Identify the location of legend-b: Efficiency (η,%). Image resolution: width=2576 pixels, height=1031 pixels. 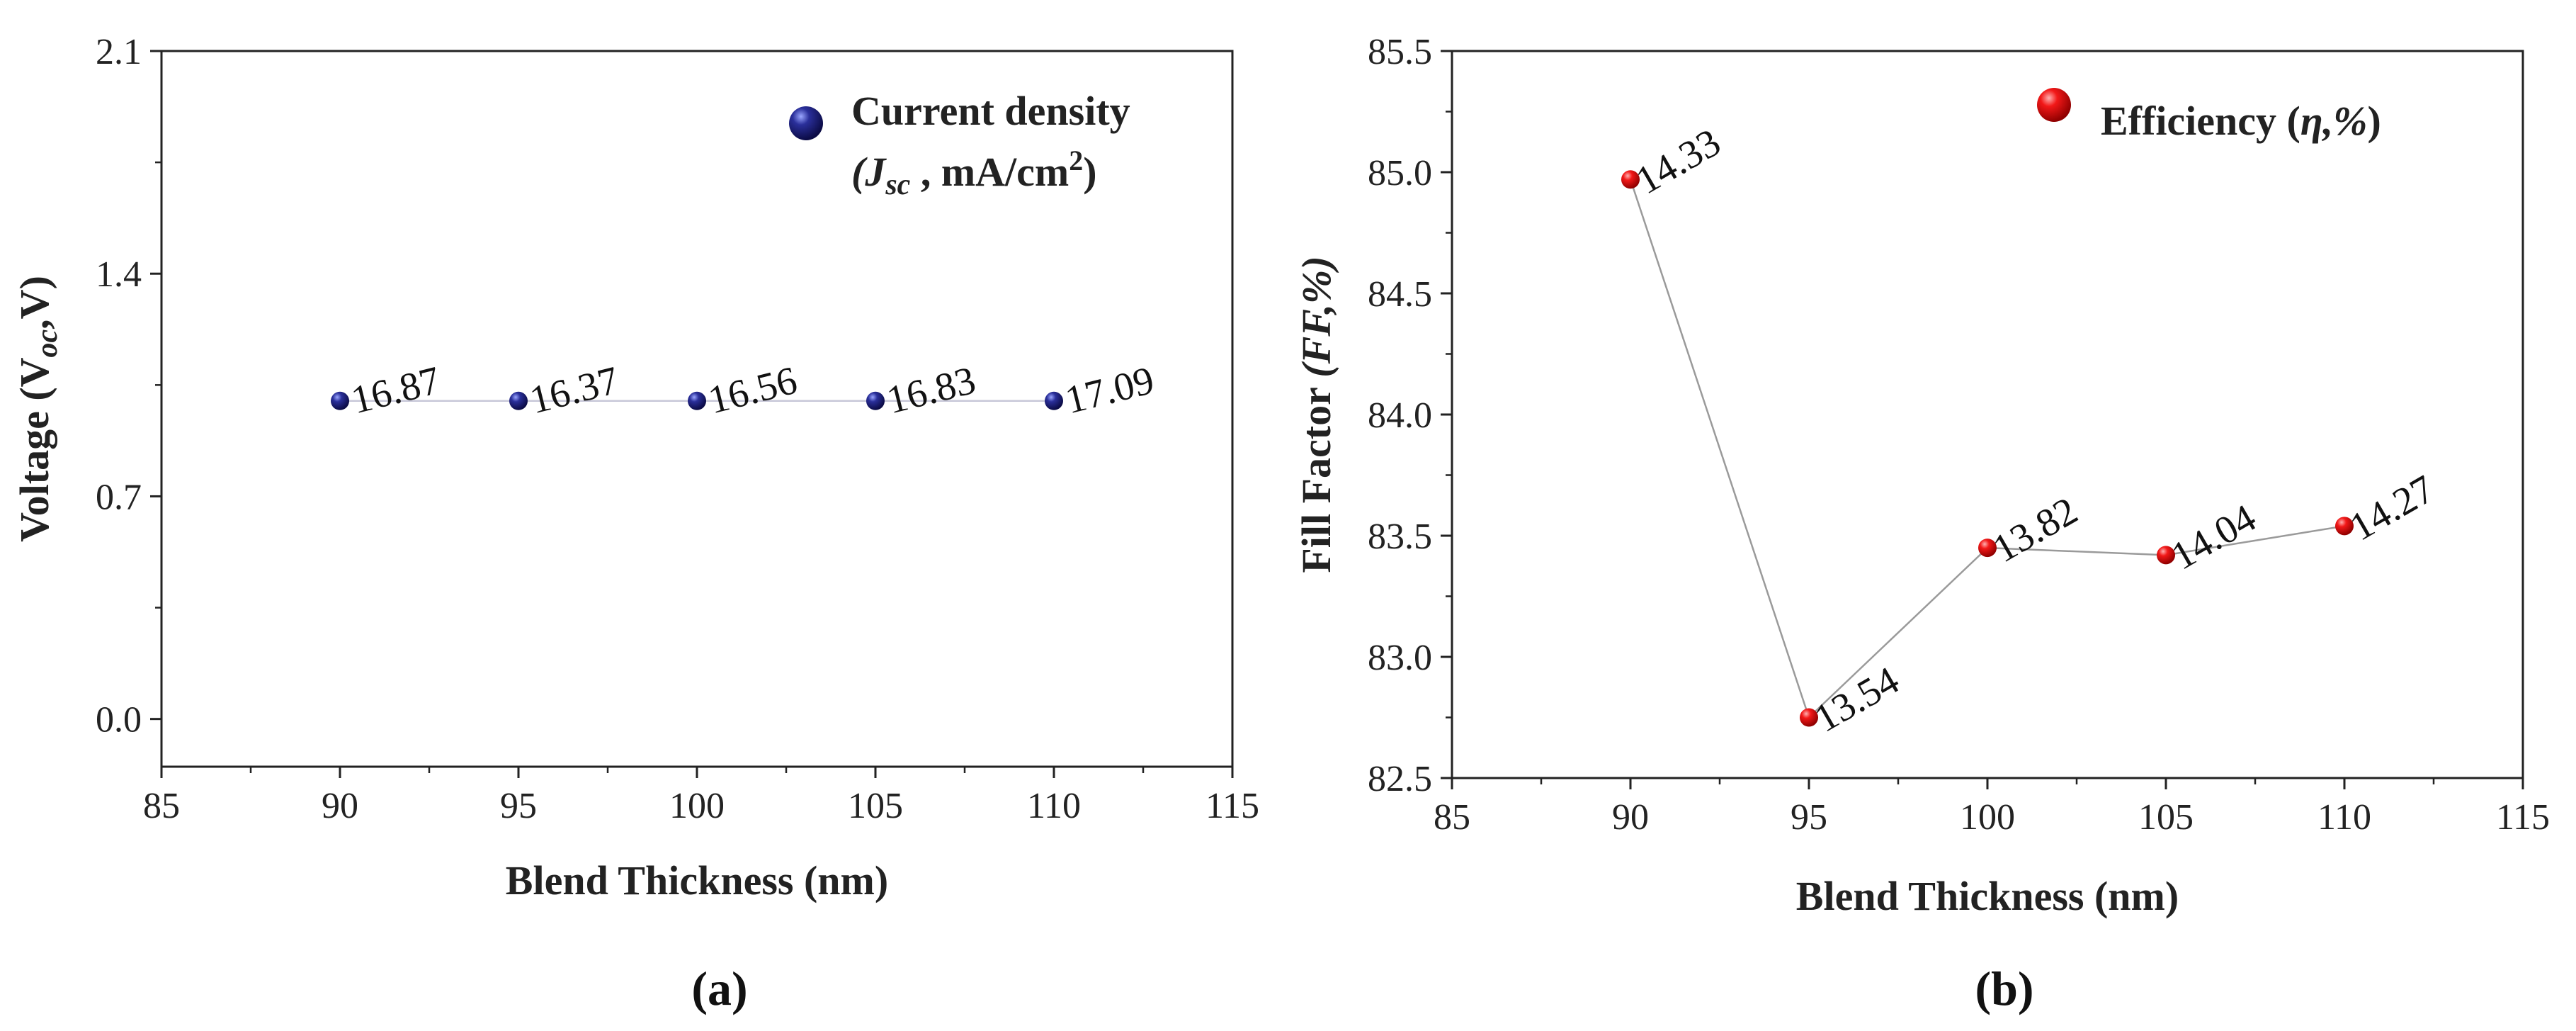
(2209, 116).